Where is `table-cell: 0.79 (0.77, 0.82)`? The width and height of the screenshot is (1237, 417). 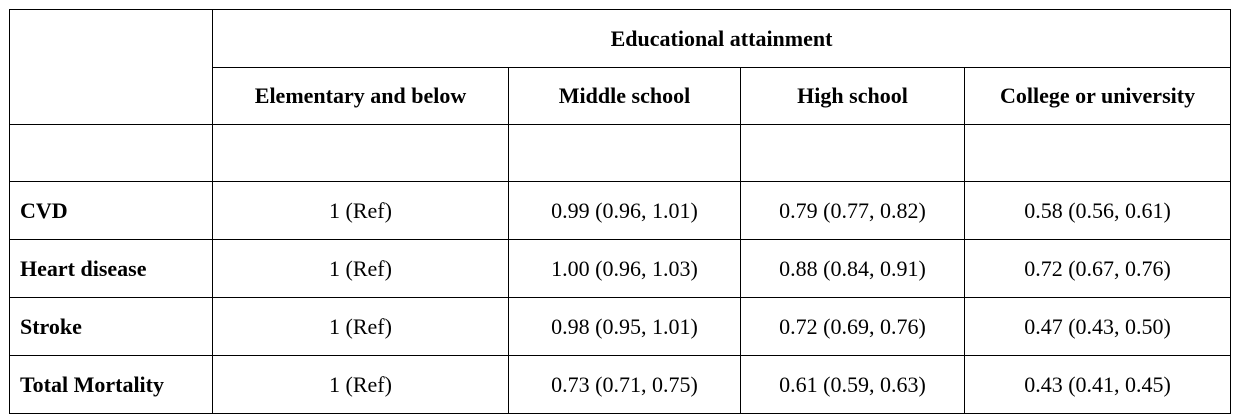
table-cell: 0.79 (0.77, 0.82) is located at coordinates (852, 210).